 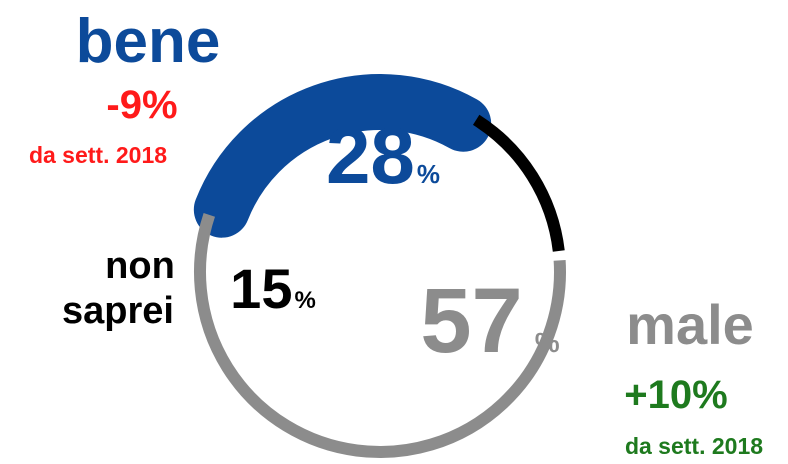 What do you see at coordinates (675, 395) in the screenshot?
I see `change-male: +10%` at bounding box center [675, 395].